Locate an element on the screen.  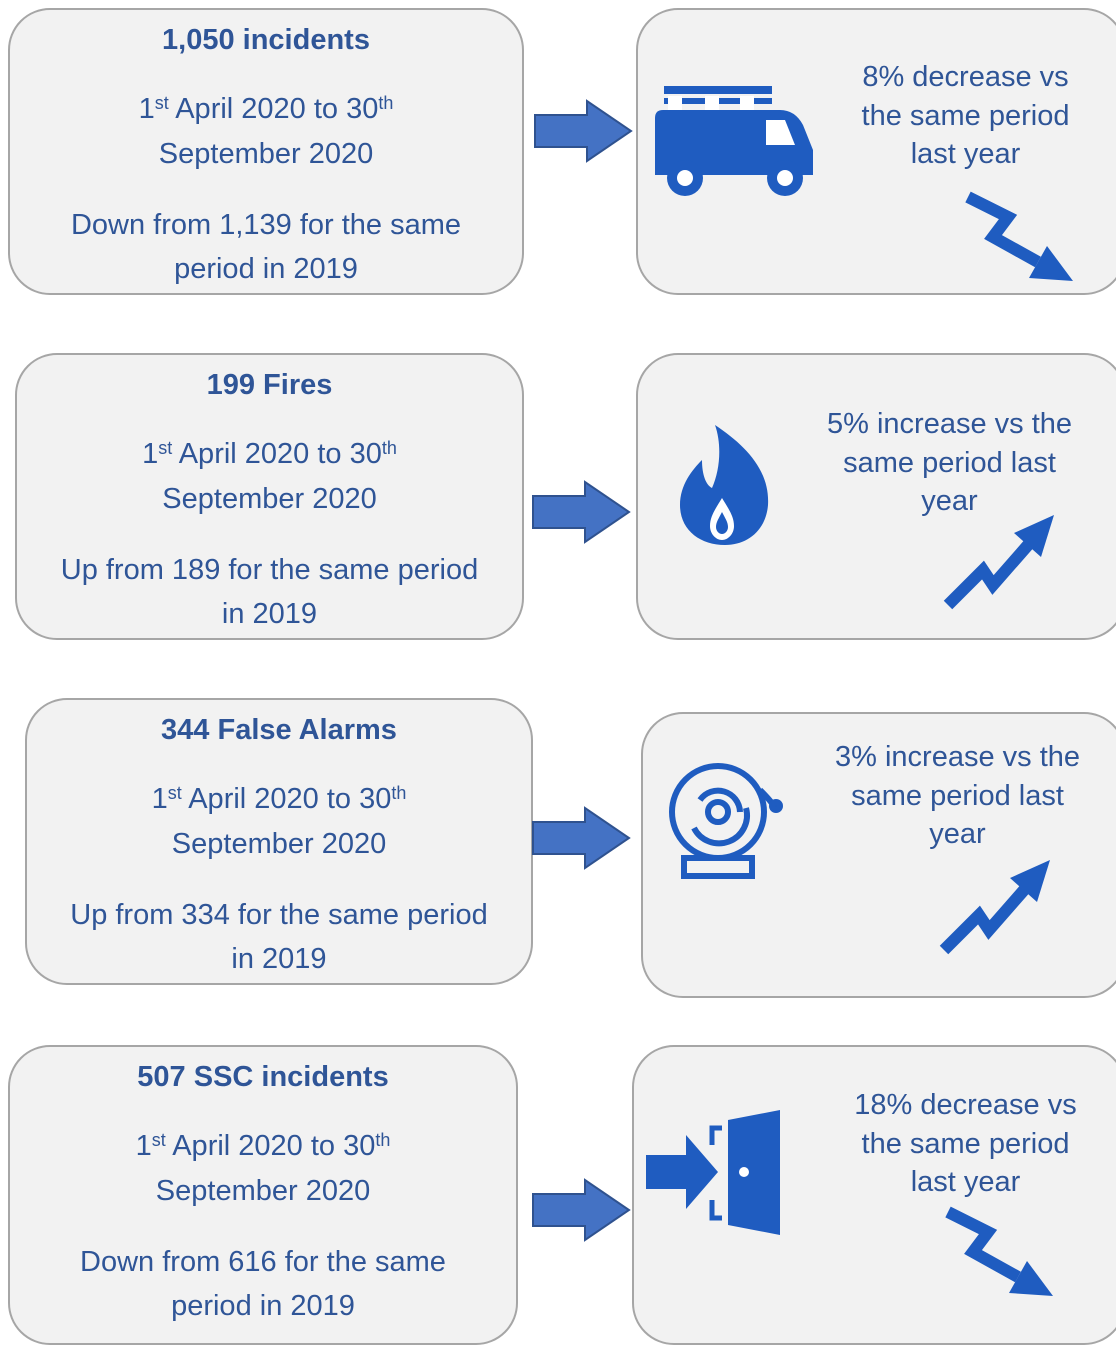
comparison: Up from 189 for the same period in 2019 is located at coordinates (269, 592).